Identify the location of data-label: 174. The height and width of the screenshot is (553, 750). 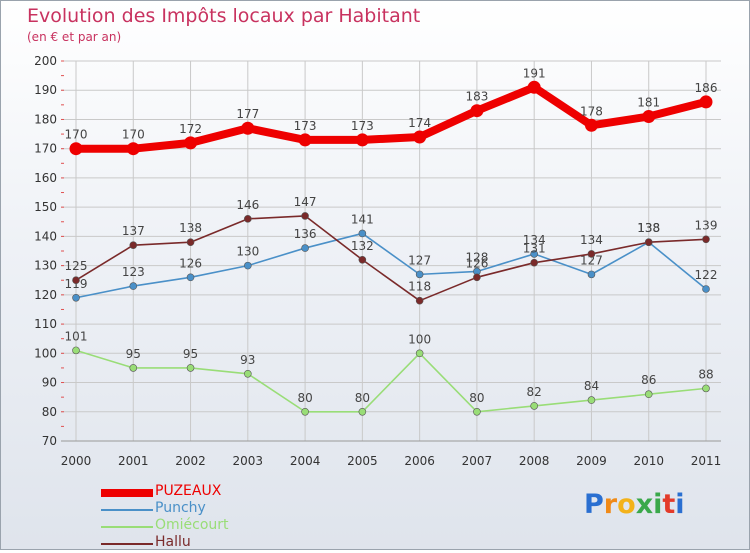
(419, 123).